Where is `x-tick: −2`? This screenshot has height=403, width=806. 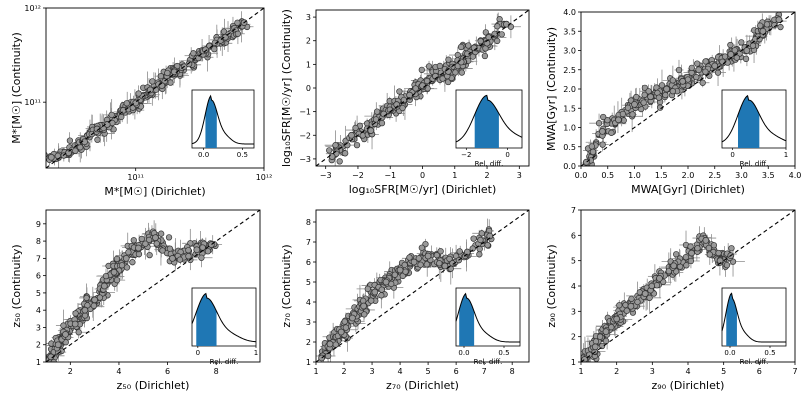
x-tick: −2 is located at coordinates (358, 173).